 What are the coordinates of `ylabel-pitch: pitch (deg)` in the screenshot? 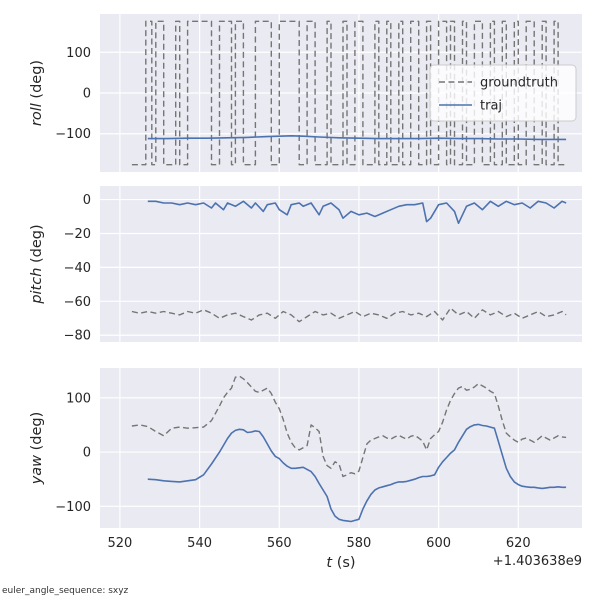 It's located at (37, 264).